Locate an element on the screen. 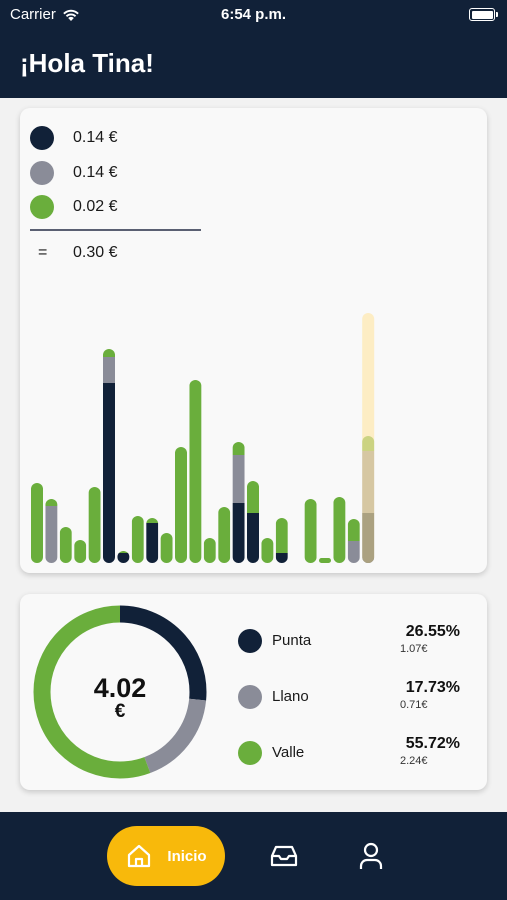 Image resolution: width=507 pixels, height=900 pixels. summary-llano-name: Llano is located at coordinates (290, 696).